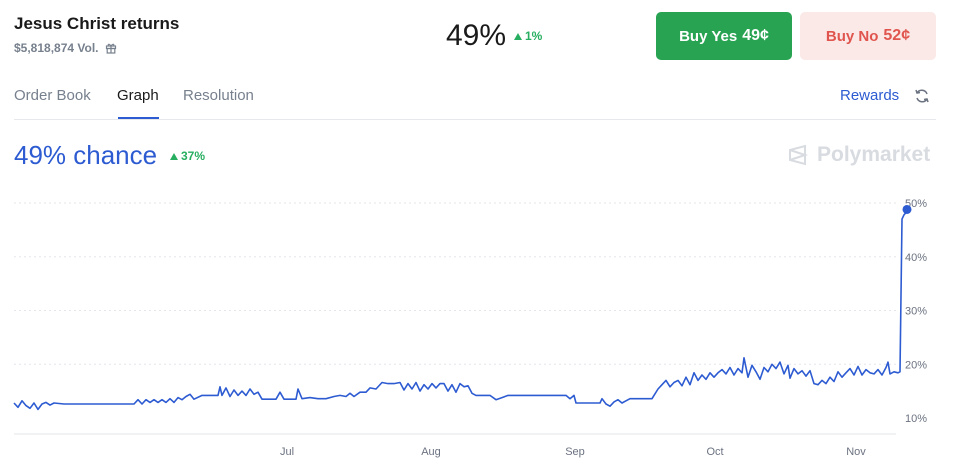 This screenshot has width=953, height=473. Describe the element at coordinates (575, 452) in the screenshot. I see `x-tick-label: Sep` at that location.